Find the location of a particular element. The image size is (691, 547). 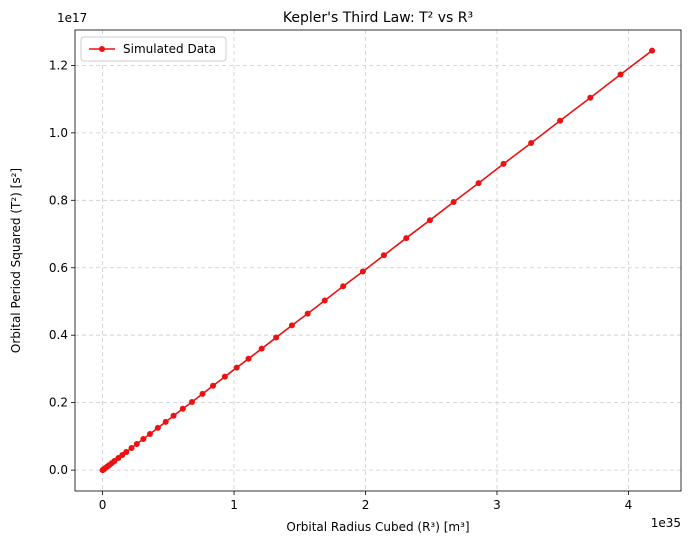

legend: Simulated Data is located at coordinates (153, 49).